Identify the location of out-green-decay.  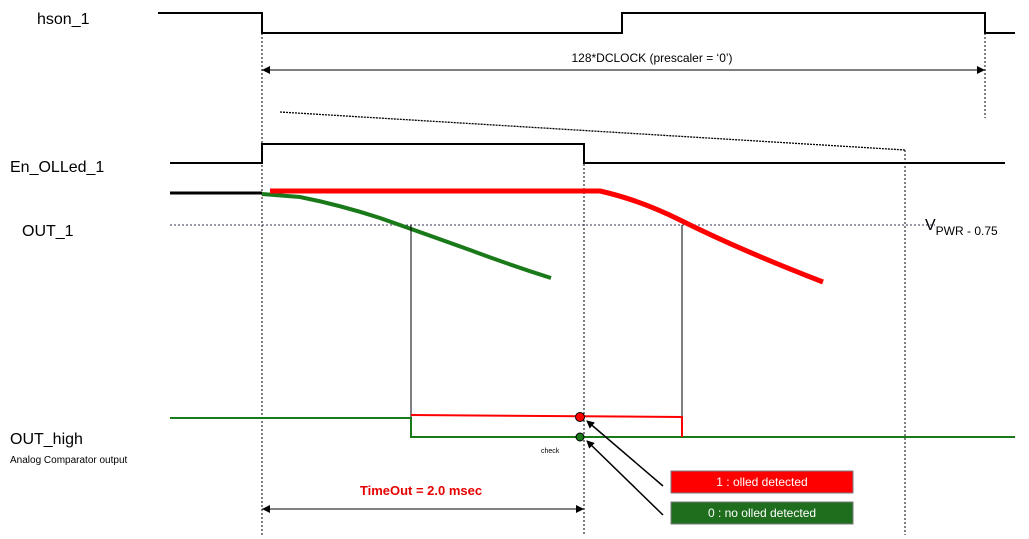
(406, 236).